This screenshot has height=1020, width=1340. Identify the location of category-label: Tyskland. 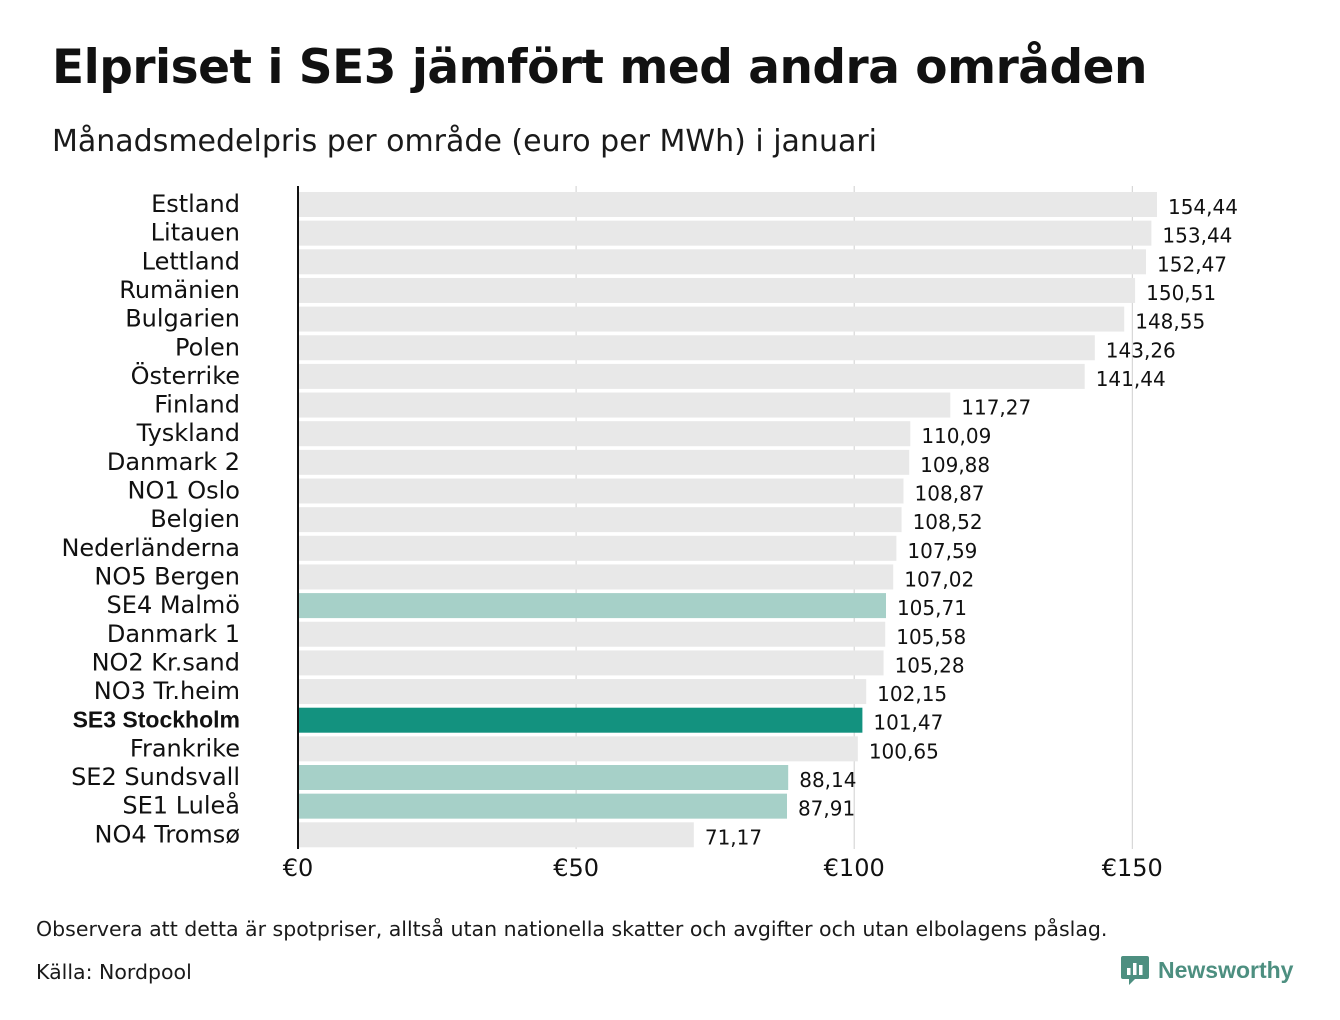
(188, 433).